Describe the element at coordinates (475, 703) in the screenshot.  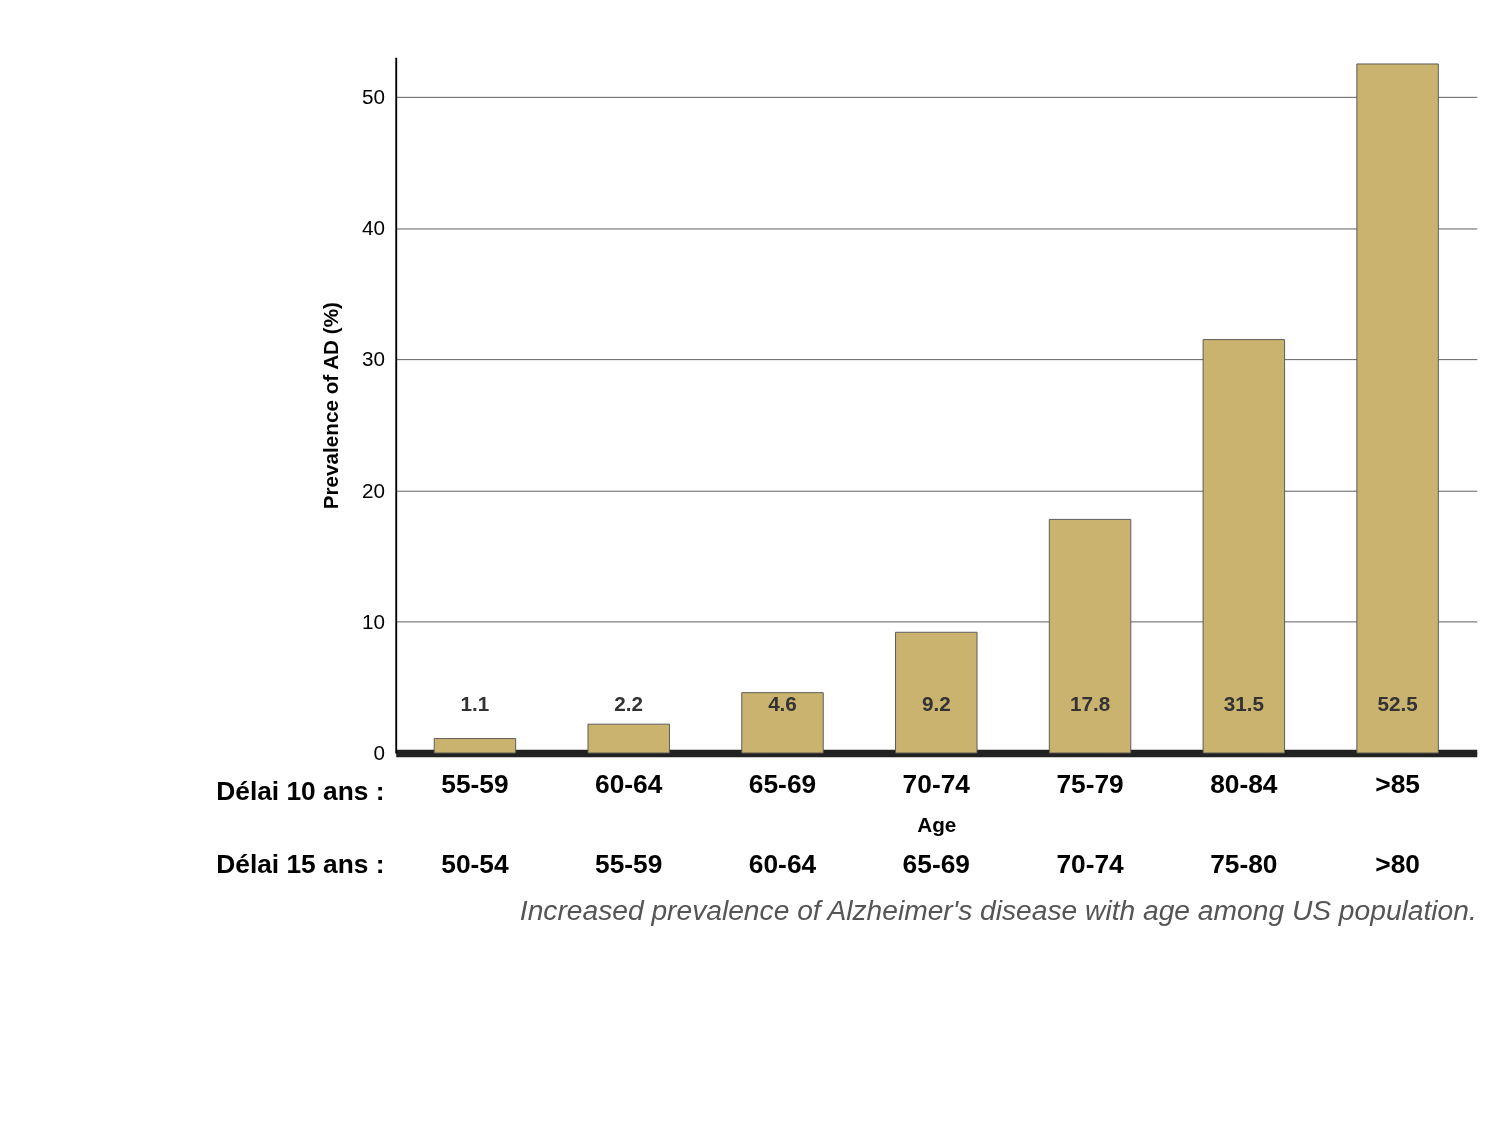
I see `data-label: 1.1` at that location.